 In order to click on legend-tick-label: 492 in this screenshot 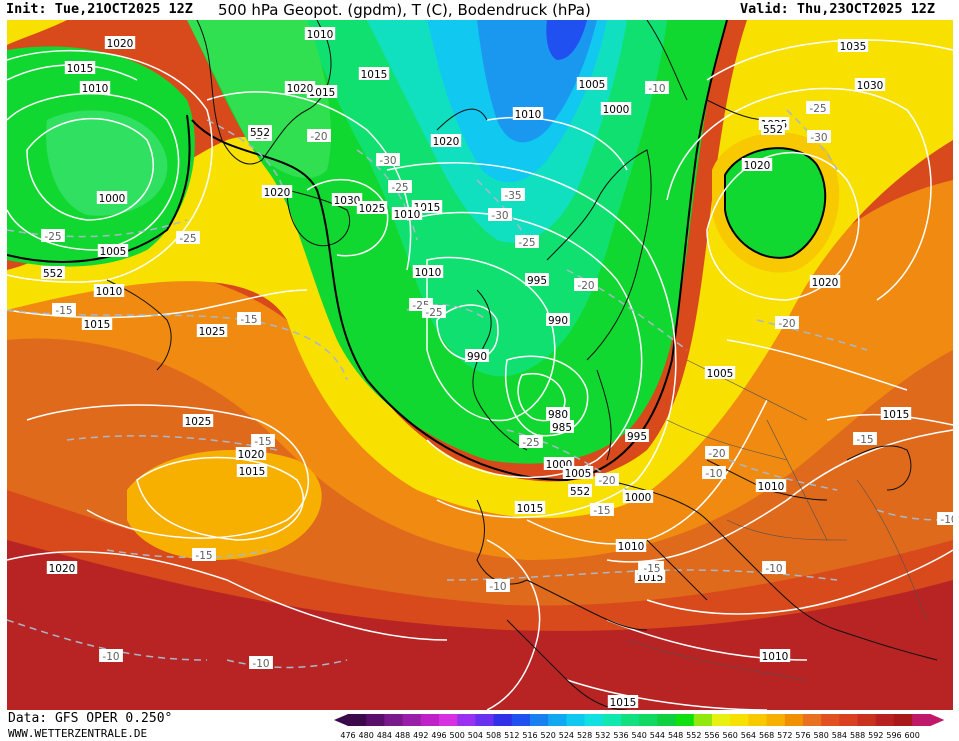, I will do `click(420, 735)`.